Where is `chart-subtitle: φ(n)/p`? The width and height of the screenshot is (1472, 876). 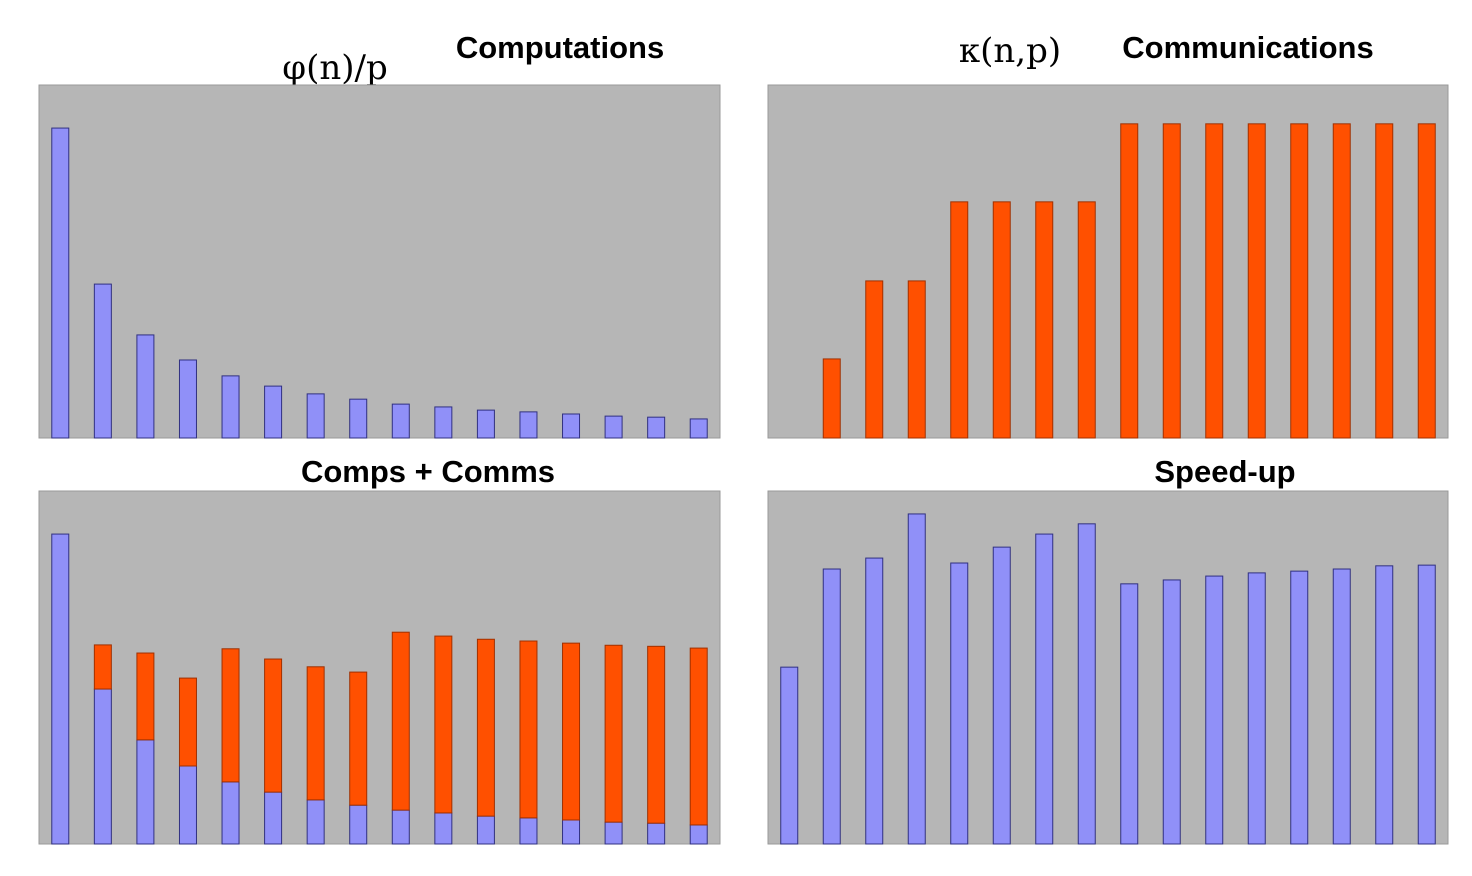
chart-subtitle: φ(n)/p is located at coordinates (334, 68).